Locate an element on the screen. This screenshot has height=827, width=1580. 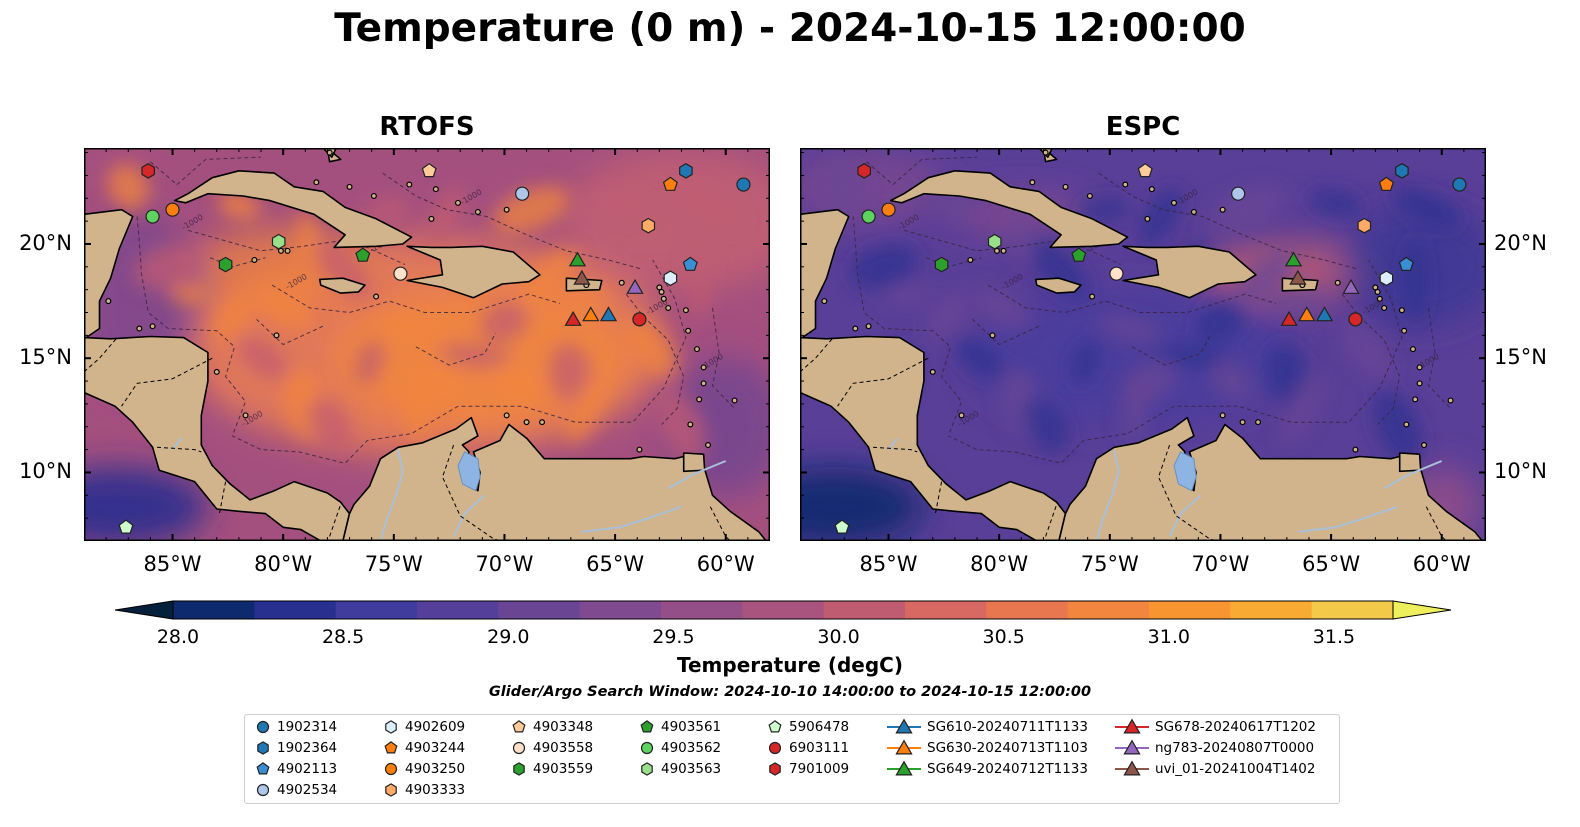
marker-SG630-20240713T1103 is located at coordinates (1307, 314).